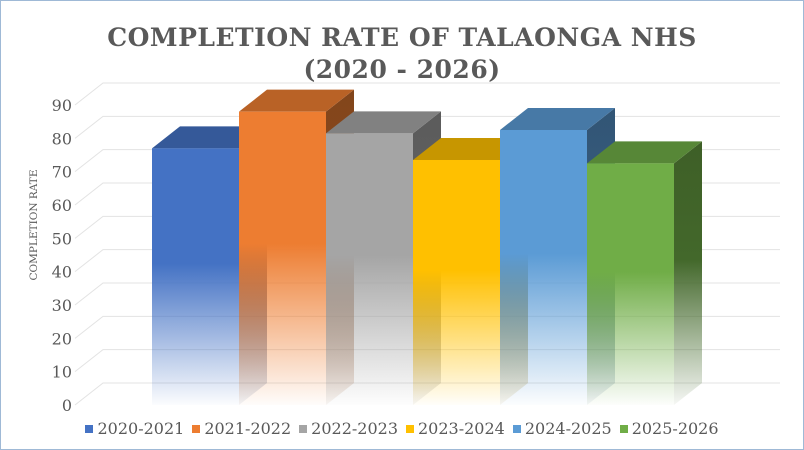 The width and height of the screenshot is (804, 450). What do you see at coordinates (62, 372) in the screenshot?
I see `y-tick-label: 10` at bounding box center [62, 372].